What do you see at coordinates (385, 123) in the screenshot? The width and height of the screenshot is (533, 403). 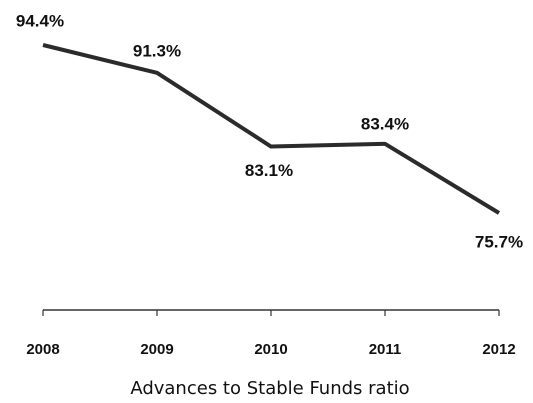 I see `data-label: 83.4%` at bounding box center [385, 123].